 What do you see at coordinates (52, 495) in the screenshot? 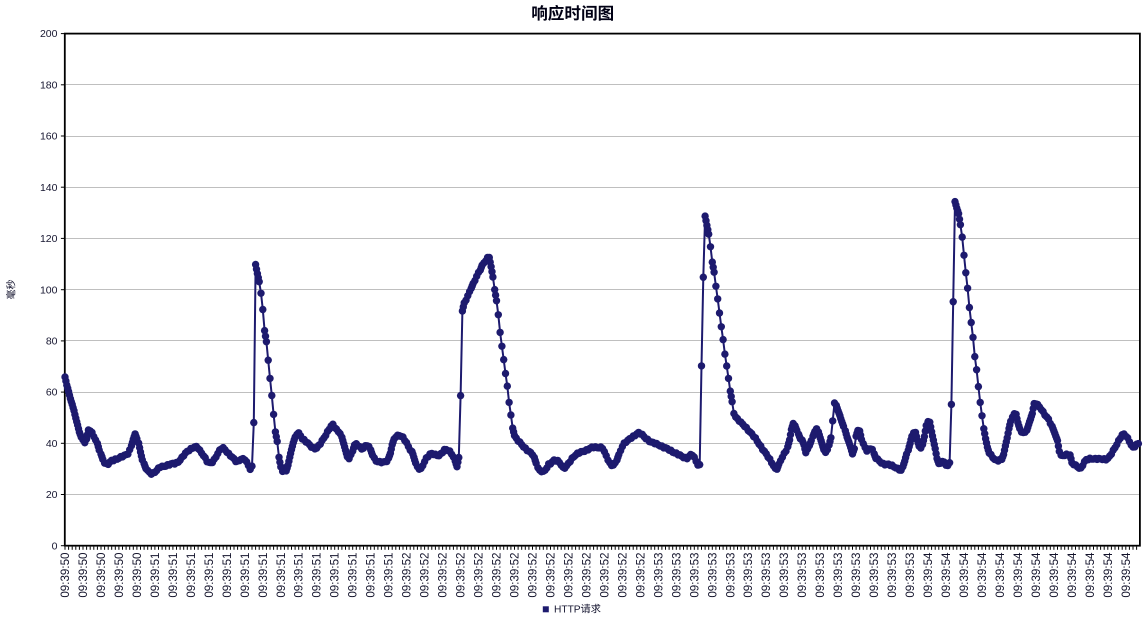
I see `svg-text: 20` at bounding box center [52, 495].